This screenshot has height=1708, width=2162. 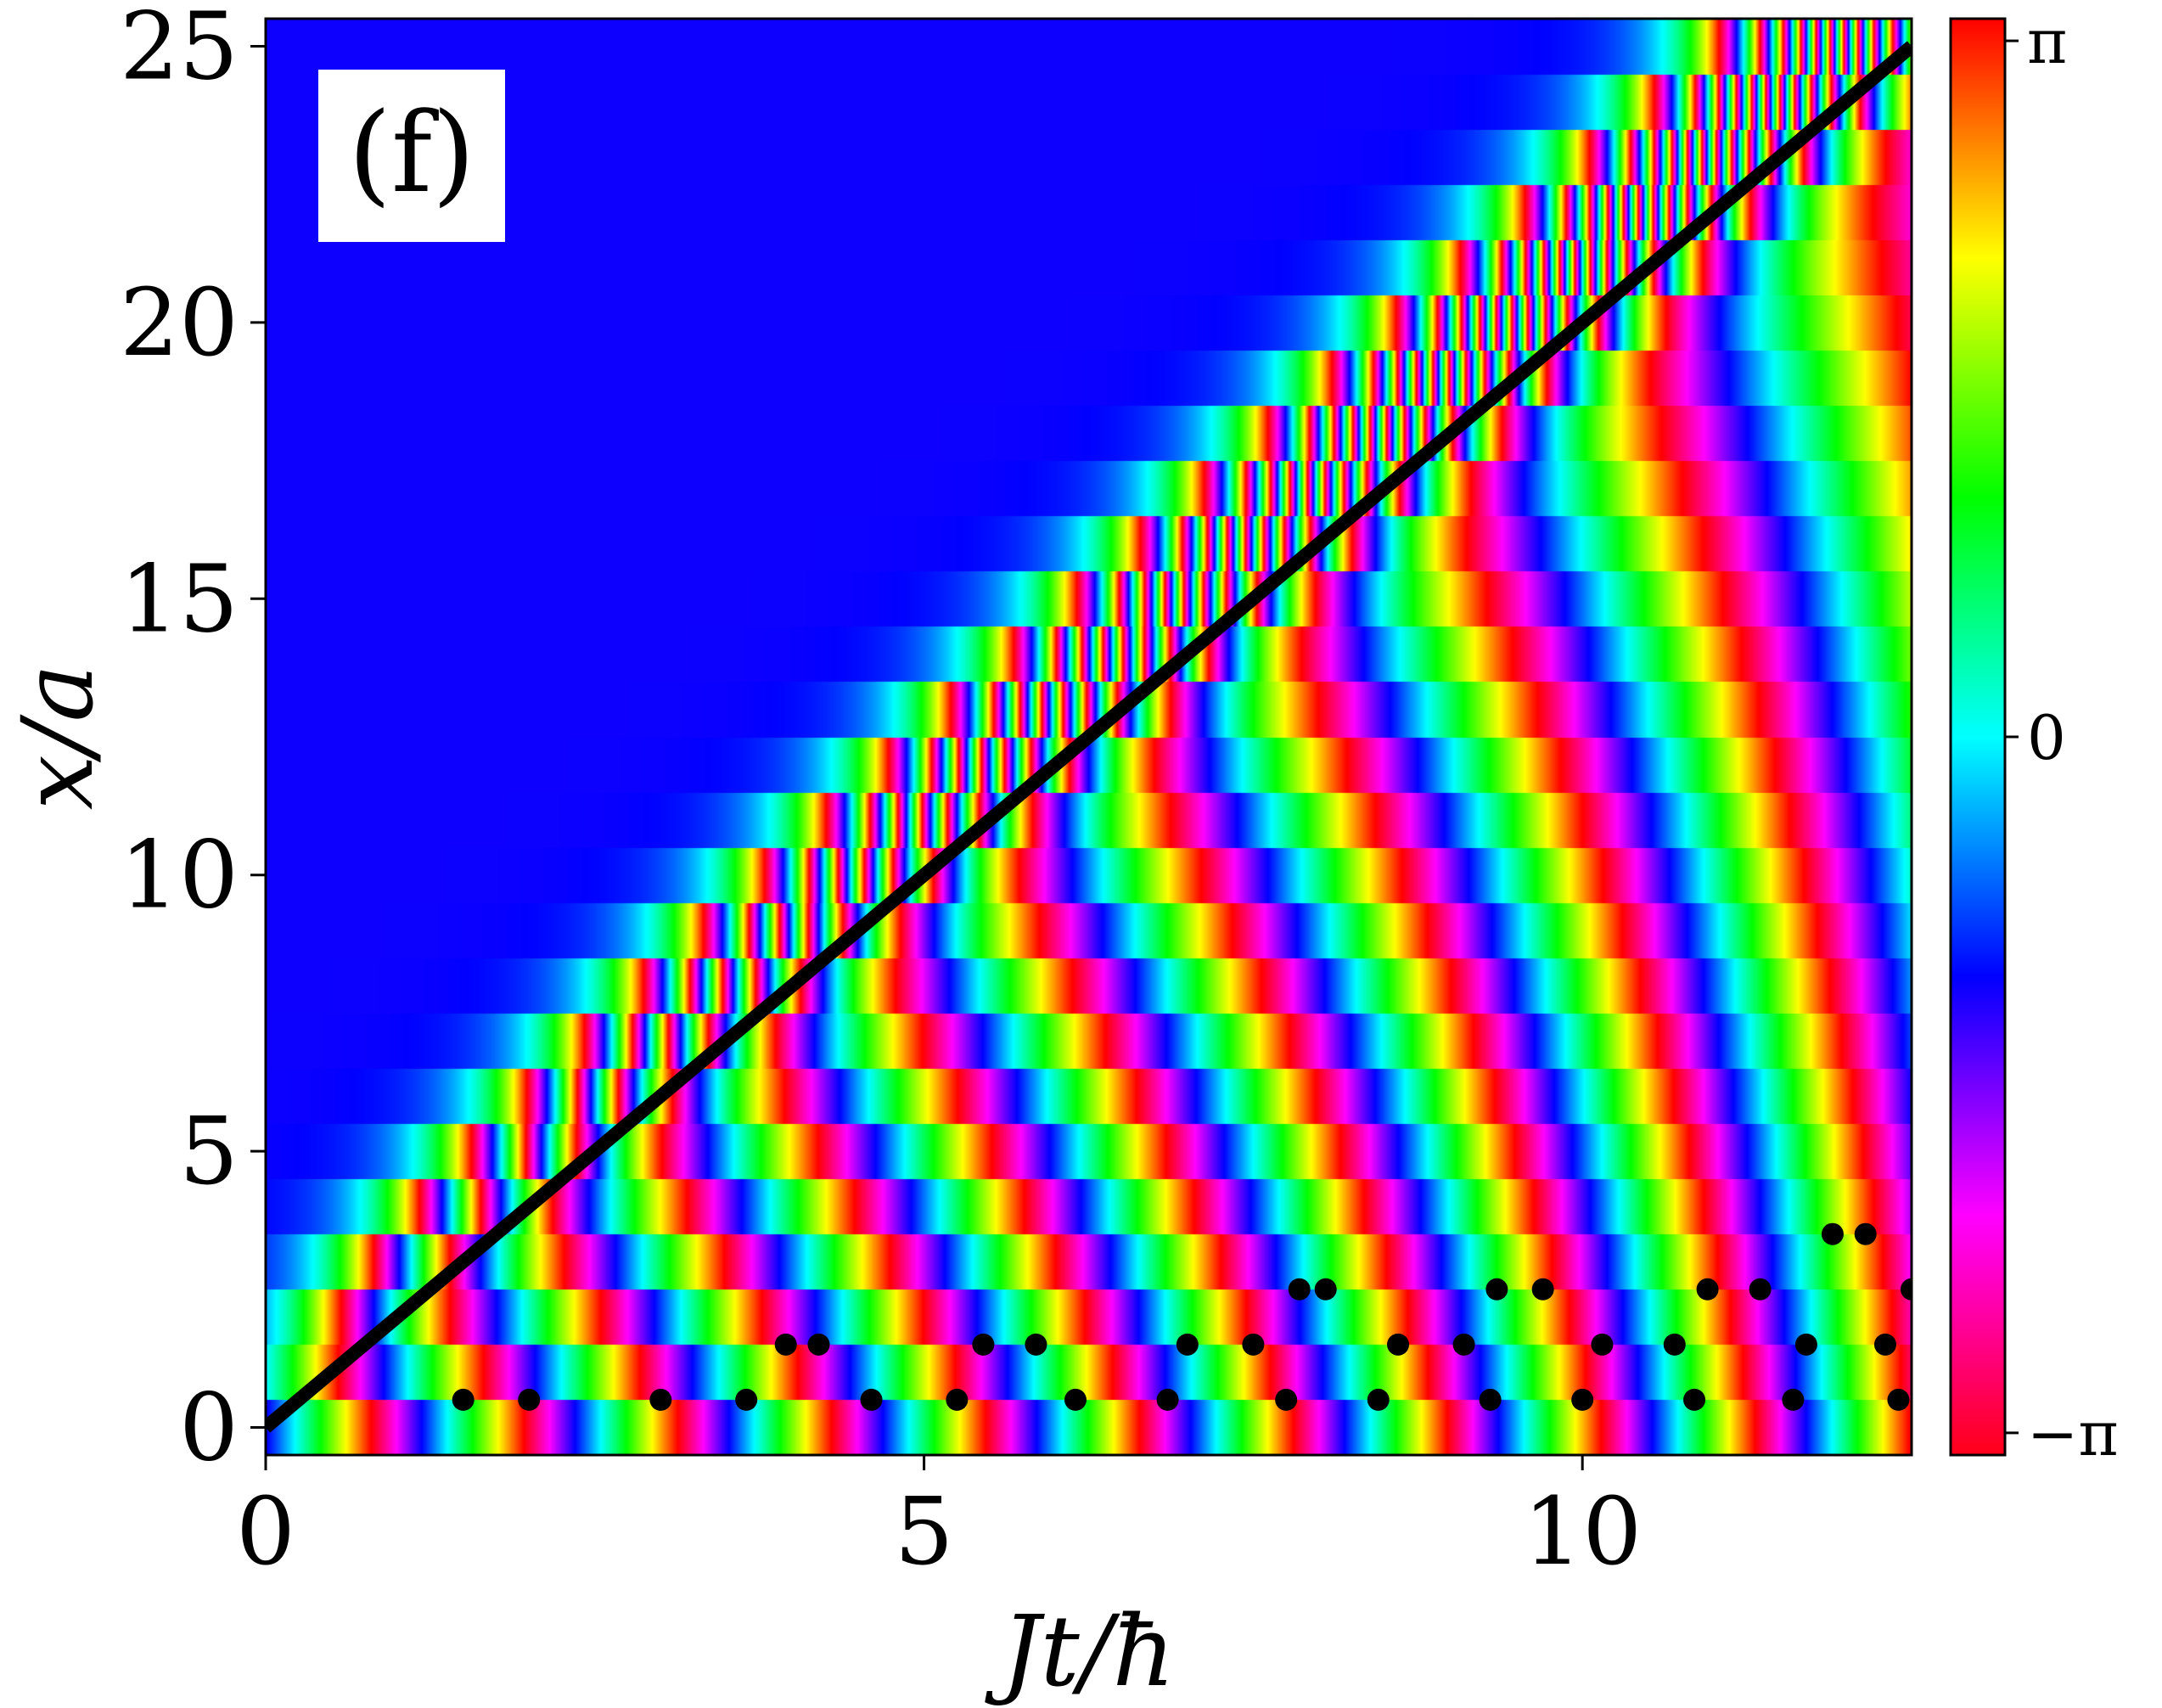 What do you see at coordinates (209, 1151) in the screenshot?
I see `y-tick-label: 5` at bounding box center [209, 1151].